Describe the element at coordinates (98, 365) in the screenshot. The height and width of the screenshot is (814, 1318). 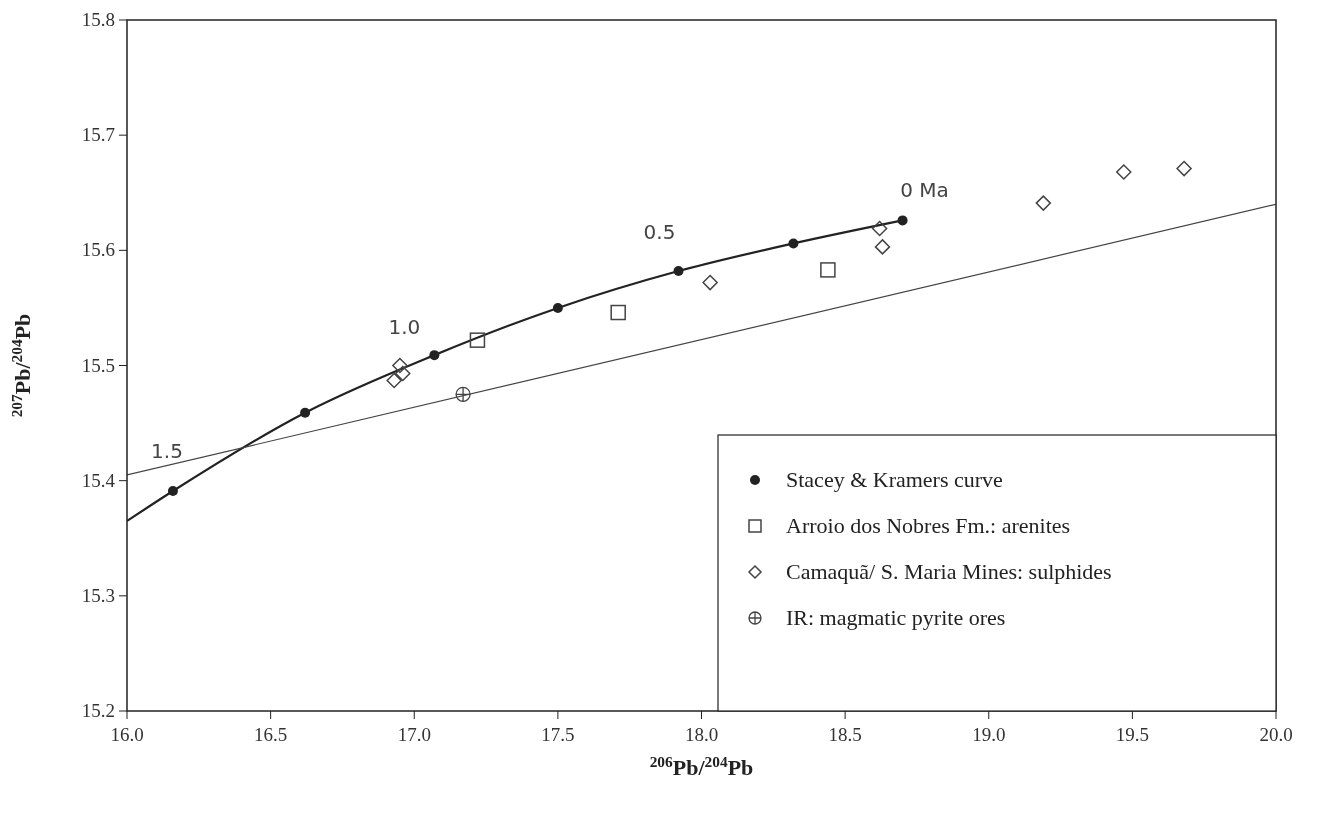
I see `y-tick-label: 15.5` at that location.